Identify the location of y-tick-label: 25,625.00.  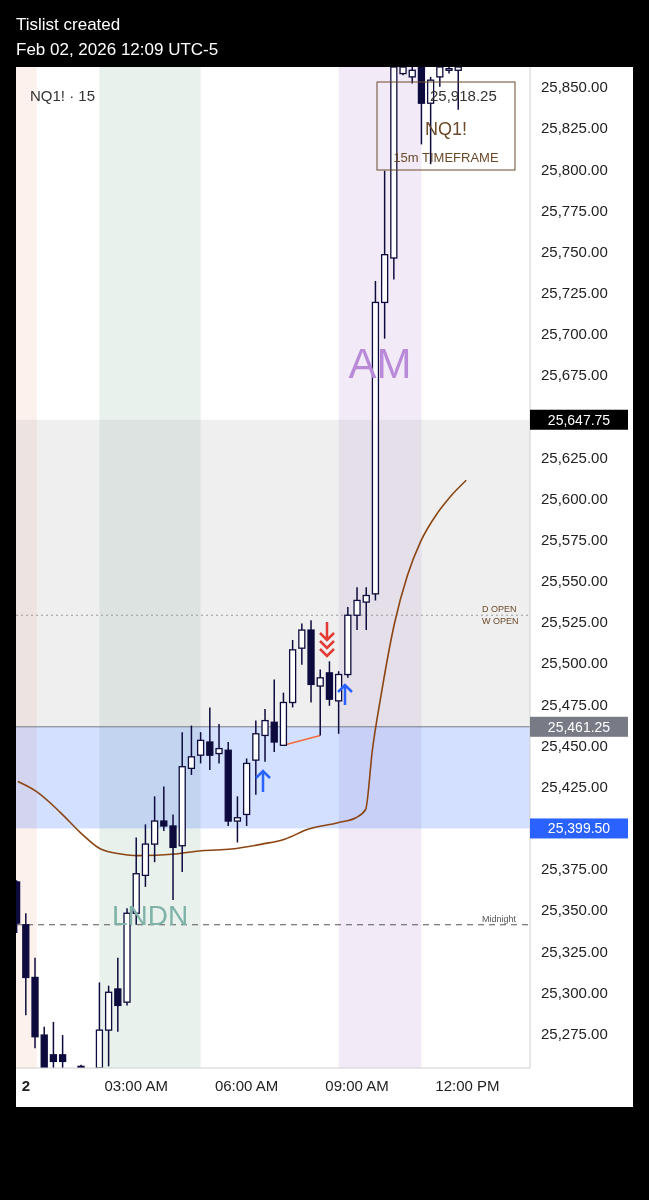
(574, 457).